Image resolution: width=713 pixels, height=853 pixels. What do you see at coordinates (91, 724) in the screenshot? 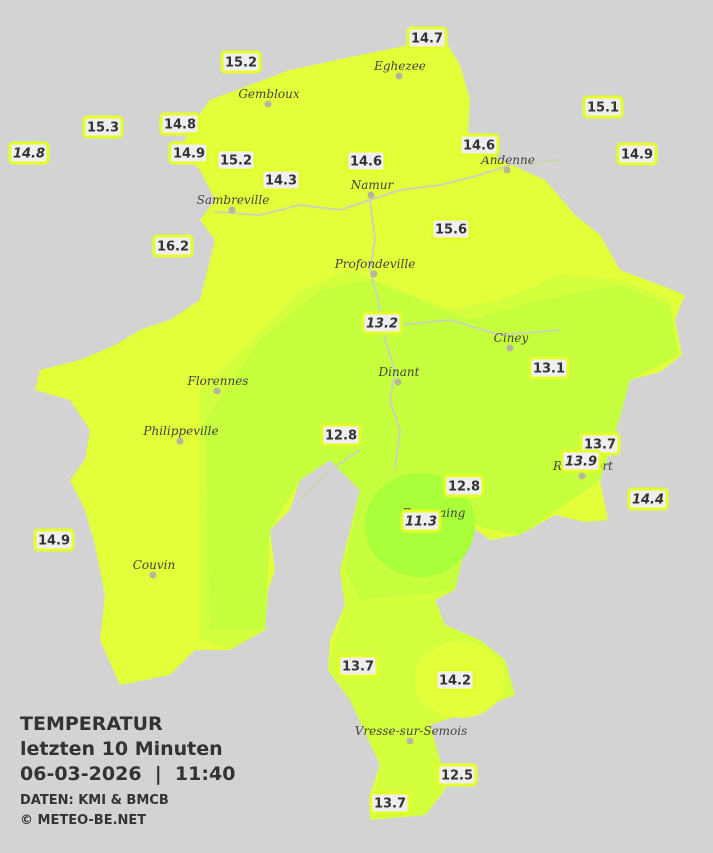
I see `legend-title: TEMPERATUR` at bounding box center [91, 724].